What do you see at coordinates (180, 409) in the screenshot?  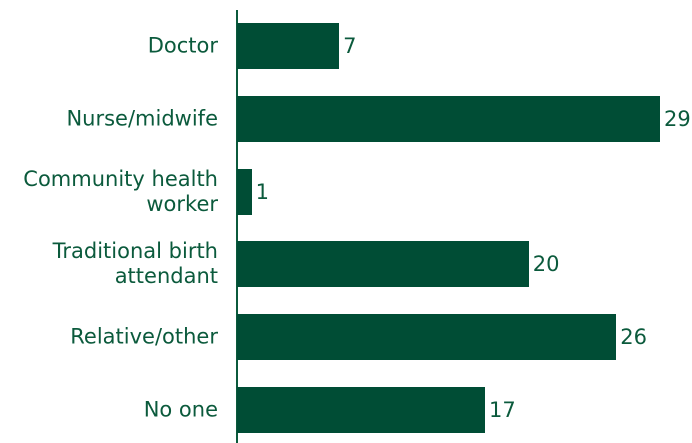 I see `category-label: No one` at bounding box center [180, 409].